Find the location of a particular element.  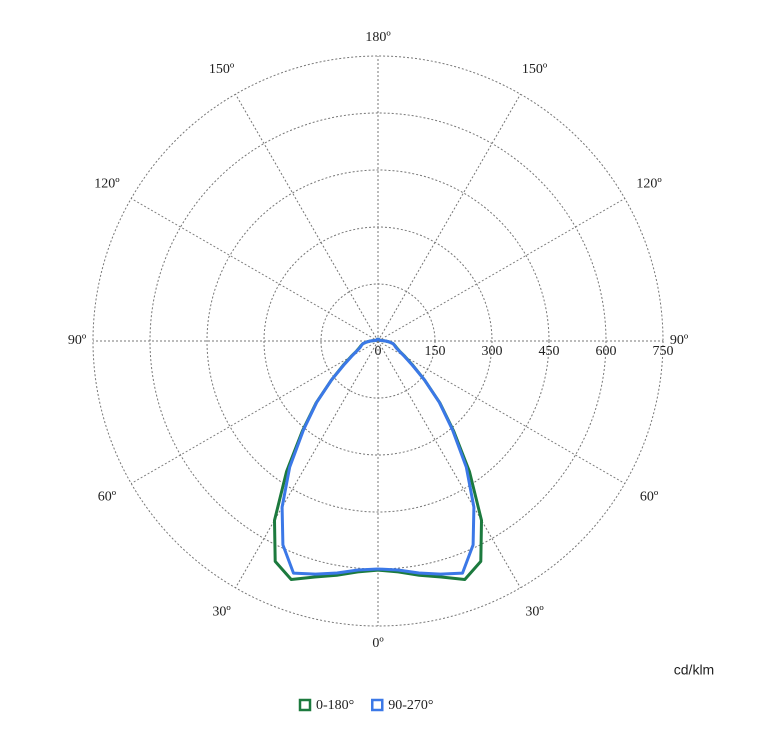

unit-label: cd/klm is located at coordinates (694, 670).